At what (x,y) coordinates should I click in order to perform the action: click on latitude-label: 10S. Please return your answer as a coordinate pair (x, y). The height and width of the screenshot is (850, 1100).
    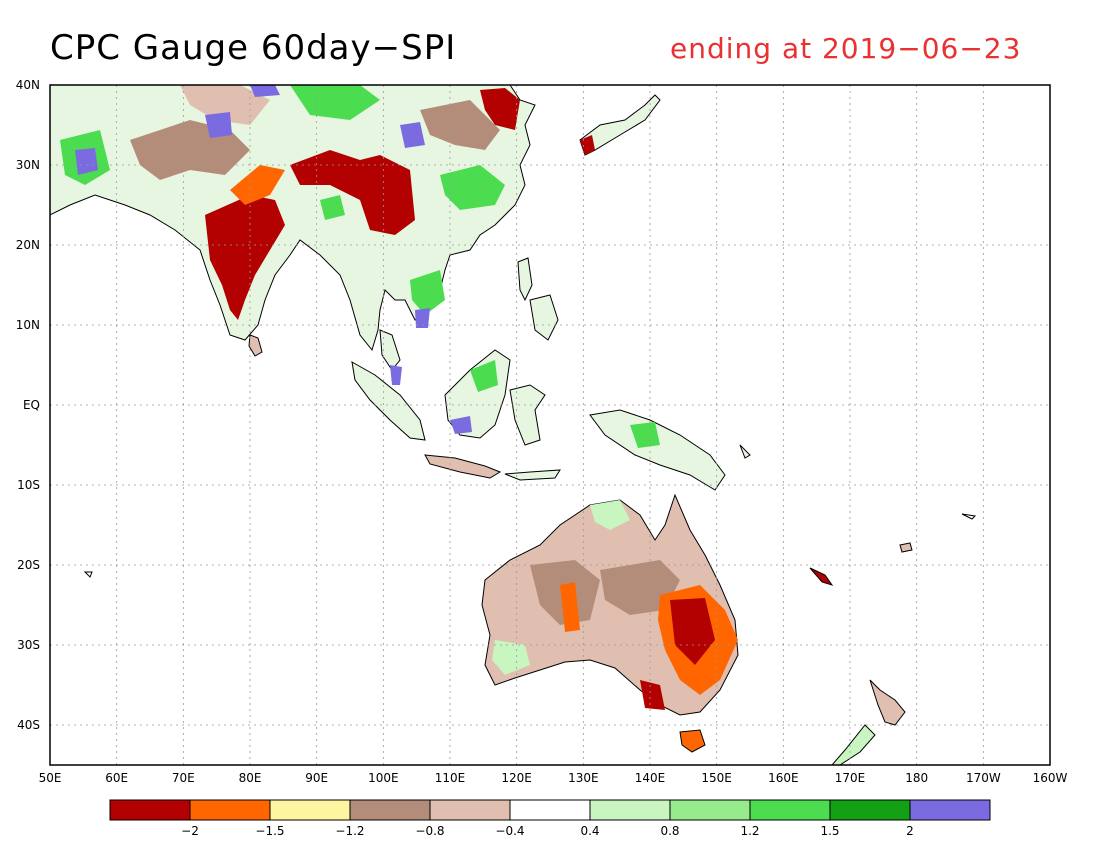
    Looking at the image, I should click on (28, 485).